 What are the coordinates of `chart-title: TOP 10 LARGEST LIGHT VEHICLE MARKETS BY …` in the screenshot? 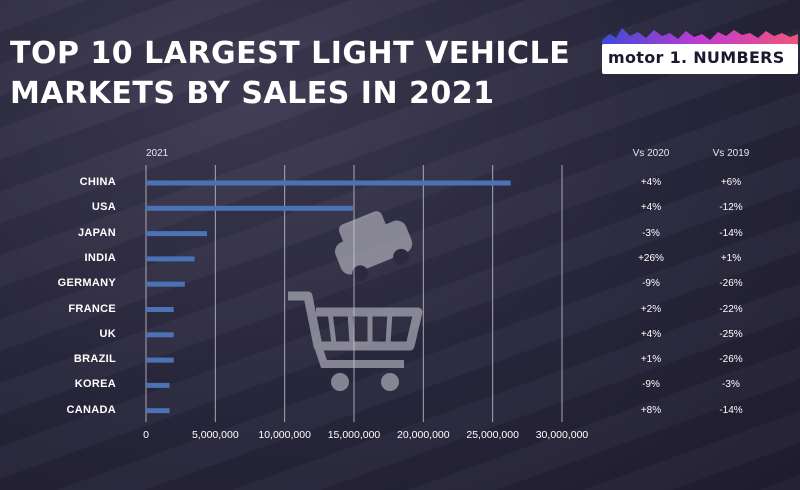 It's located at (310, 74).